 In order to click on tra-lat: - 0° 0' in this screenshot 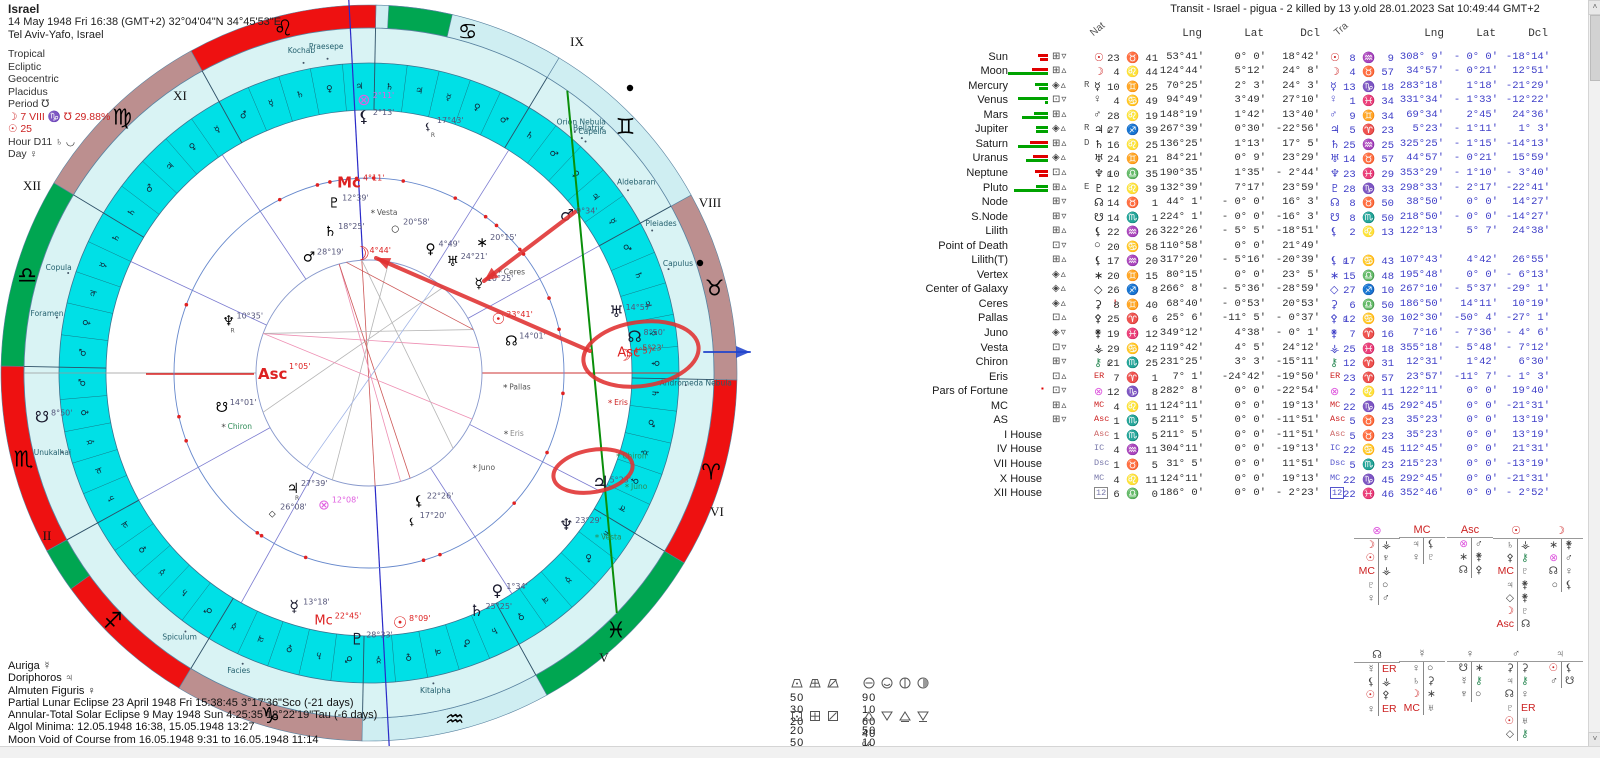, I will do `click(1475, 216)`.